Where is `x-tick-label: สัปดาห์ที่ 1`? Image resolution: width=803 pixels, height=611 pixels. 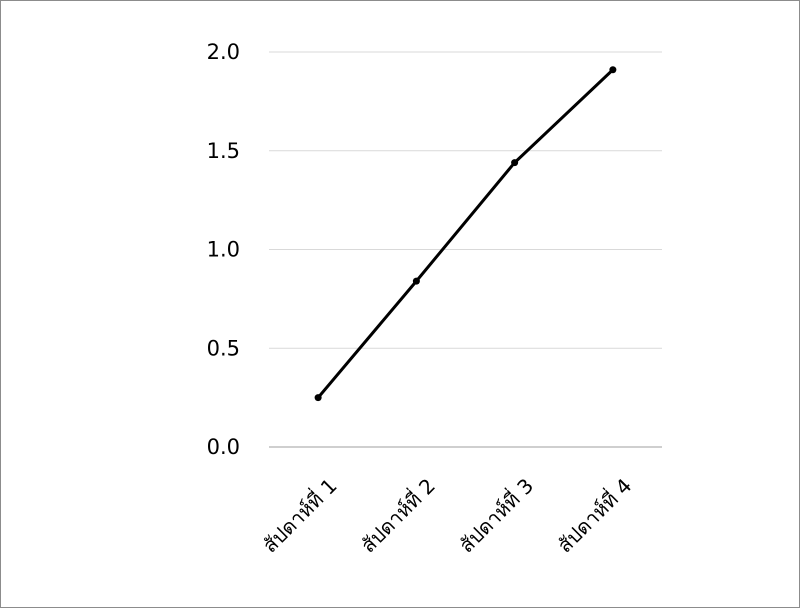
x-tick-label: สัปดาห์ที่ 1 is located at coordinates (298, 514).